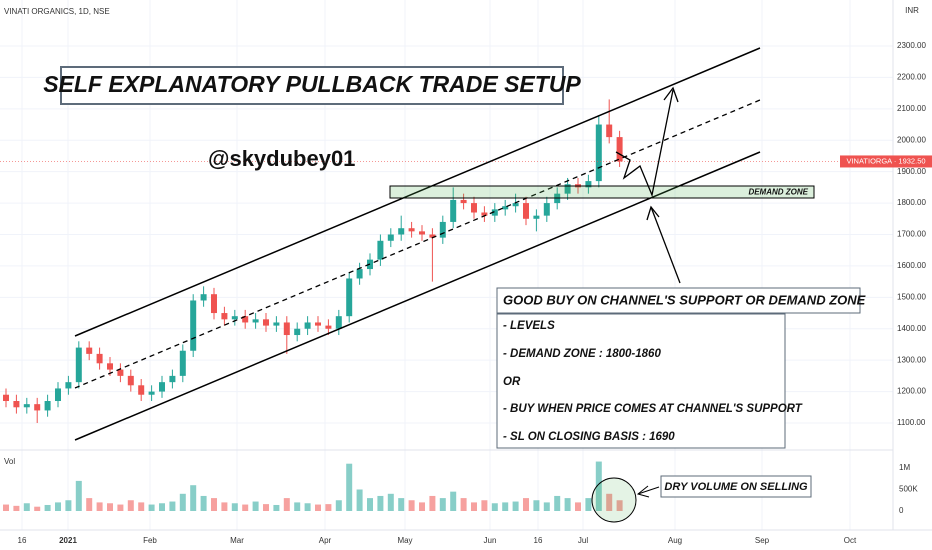  What do you see at coordinates (911, 139) in the screenshot?
I see `y-tick-label: 2000.00` at bounding box center [911, 139].